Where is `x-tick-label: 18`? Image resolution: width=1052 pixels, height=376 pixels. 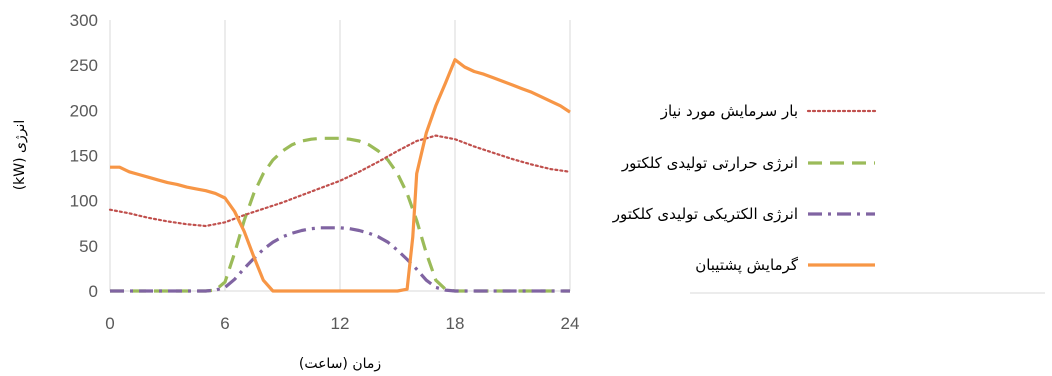 x-tick-label: 18 is located at coordinates (455, 323).